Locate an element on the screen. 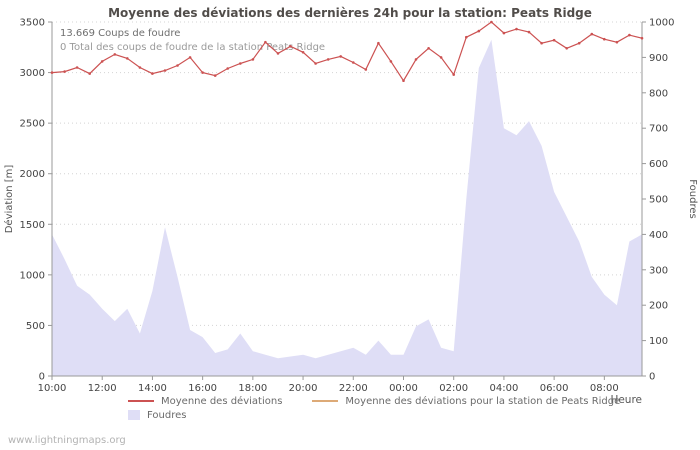  svg-text: 10:00 is located at coordinates (52, 388).